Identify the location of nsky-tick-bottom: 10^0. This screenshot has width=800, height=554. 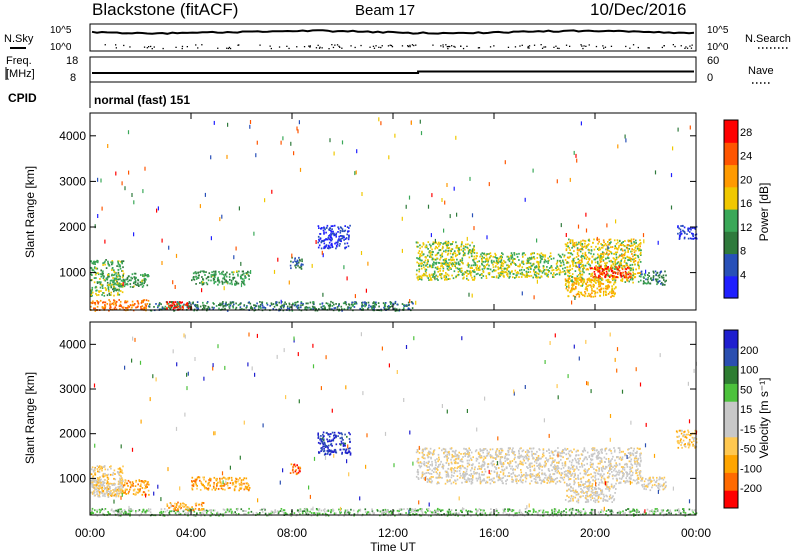
(61, 47).